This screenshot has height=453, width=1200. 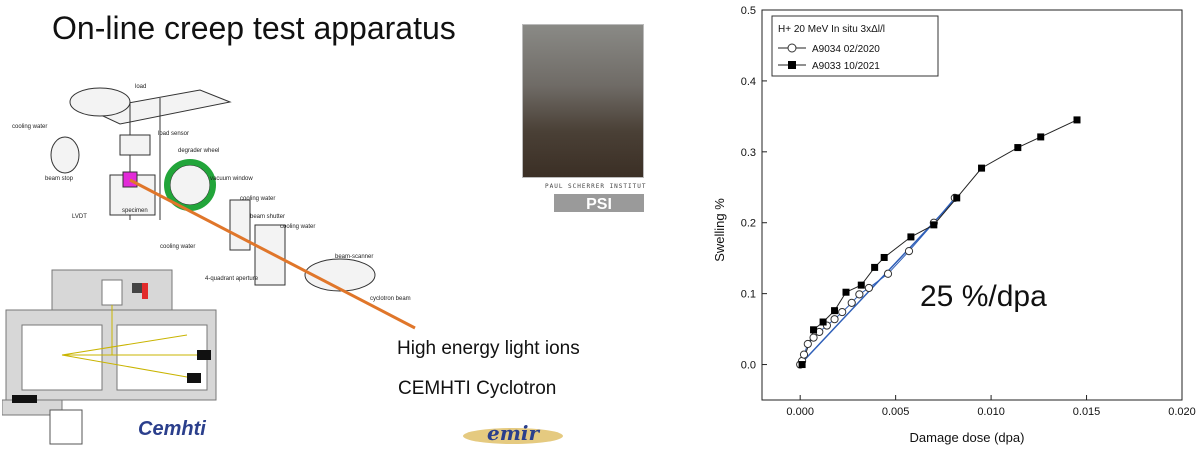 I want to click on psi-logo: PSI, so click(x=599, y=203).